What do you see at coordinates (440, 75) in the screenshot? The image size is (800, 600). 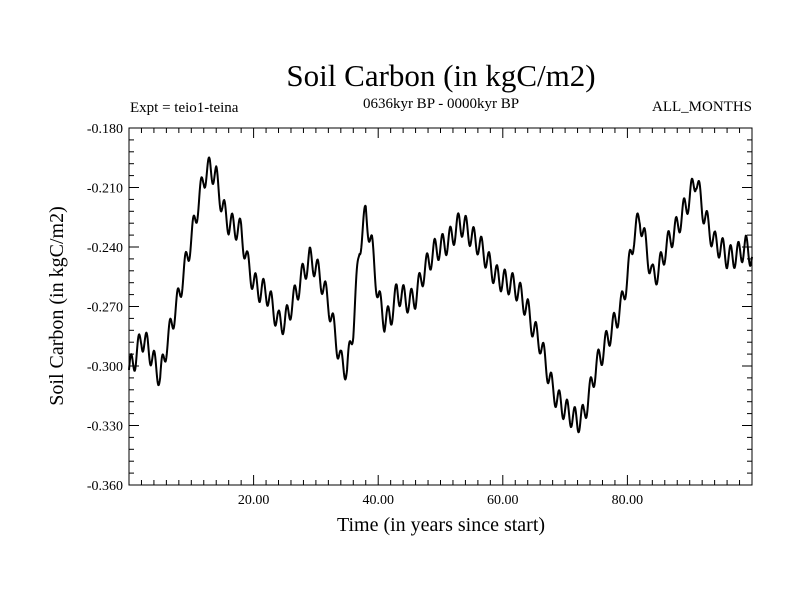 I see `chart-title: Soil Carbon (in kgC/m2)` at bounding box center [440, 75].